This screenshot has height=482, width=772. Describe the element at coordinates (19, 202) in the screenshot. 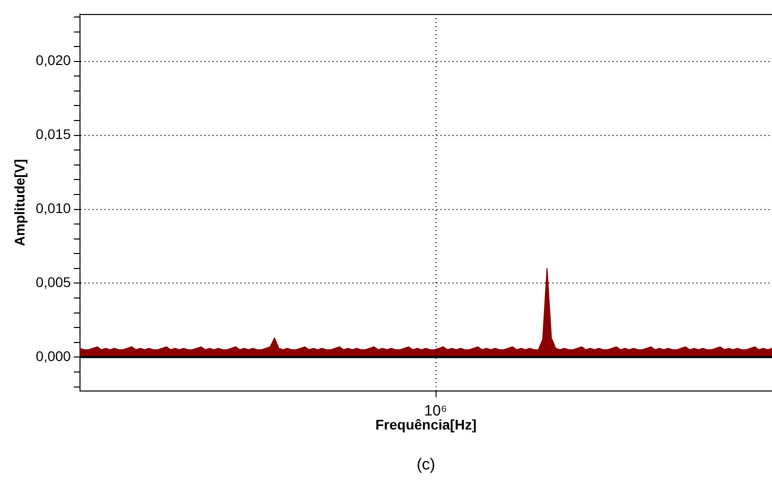

I see `y-axis-title: Amplitude[V]` at that location.